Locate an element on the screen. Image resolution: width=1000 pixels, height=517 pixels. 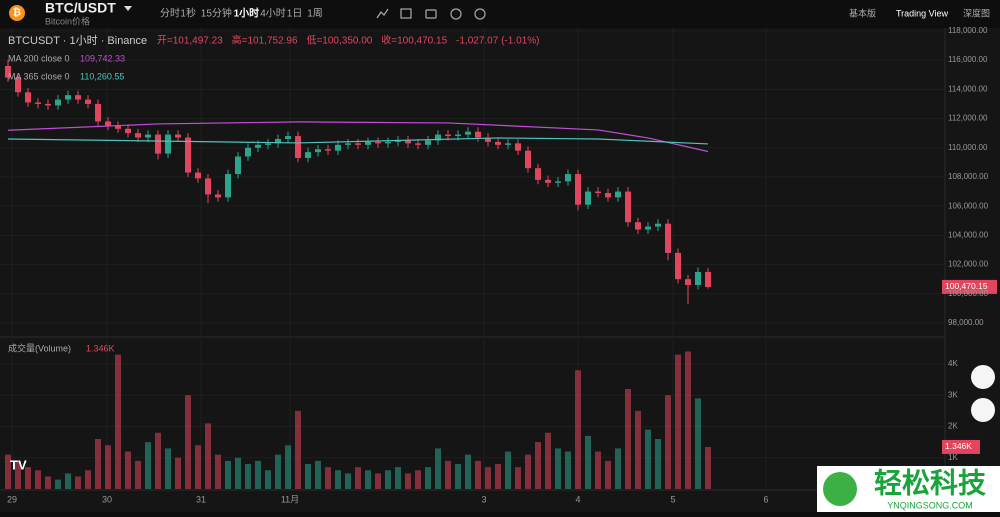
x-tick-label: 5 is located at coordinates (672, 499).